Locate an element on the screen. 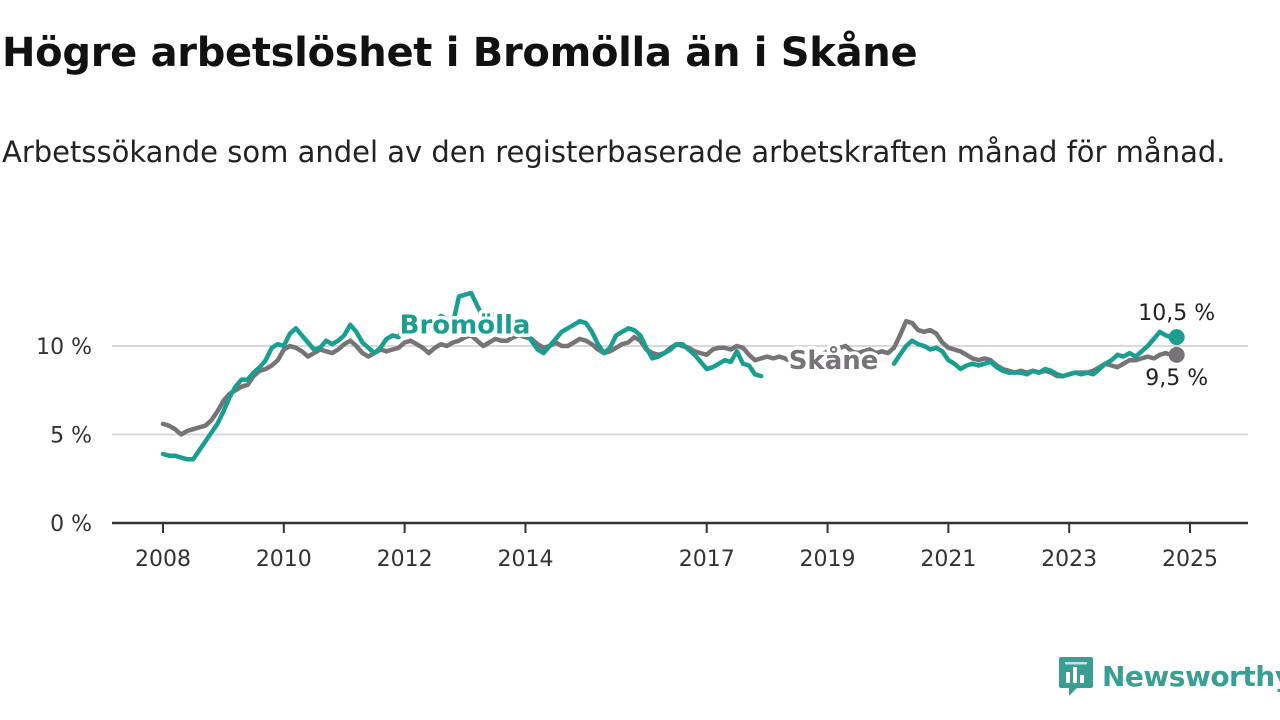 The width and height of the screenshot is (1280, 720). x-tick-label: 2017 is located at coordinates (707, 559).